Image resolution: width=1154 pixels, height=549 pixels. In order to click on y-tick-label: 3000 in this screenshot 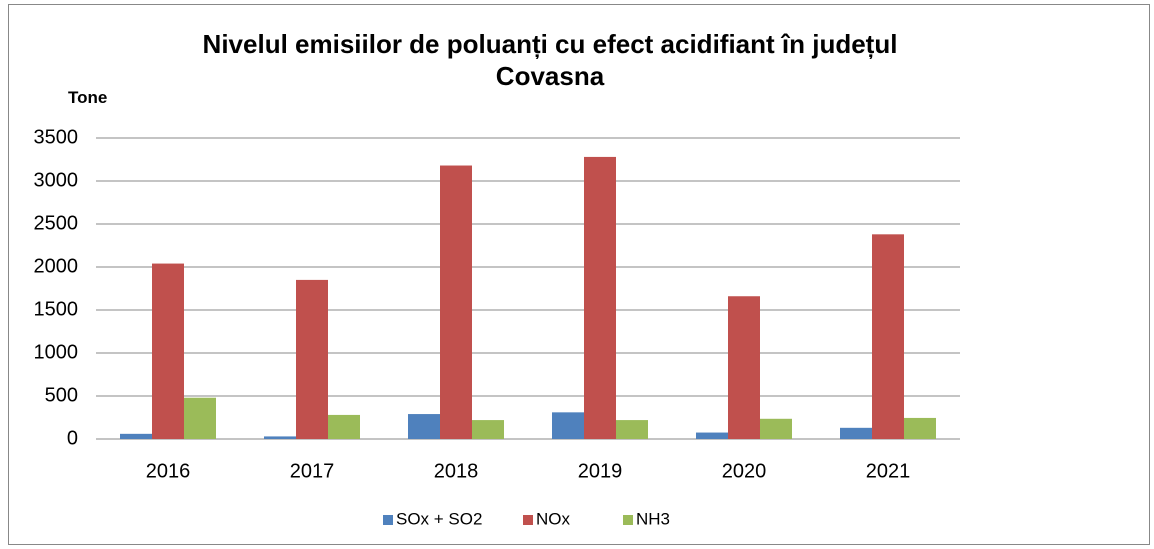, I will do `click(56, 180)`.